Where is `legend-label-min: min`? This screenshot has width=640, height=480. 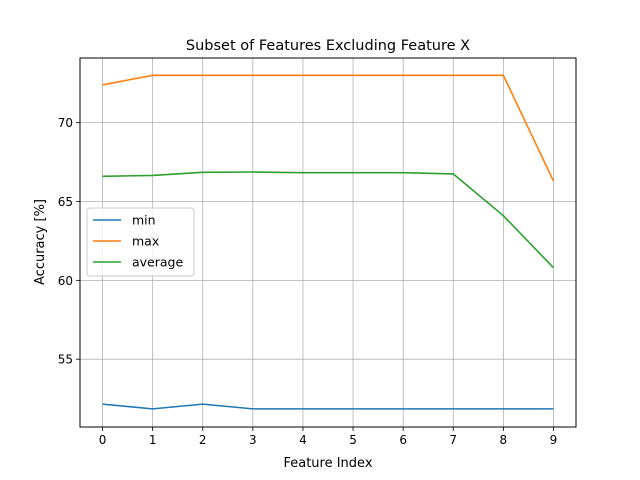
legend-label-min: min is located at coordinates (144, 220).